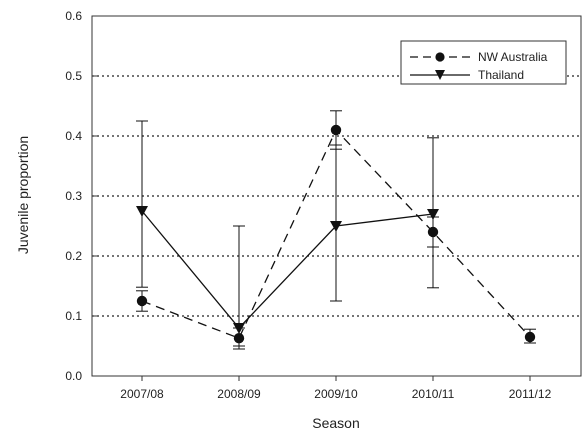  What do you see at coordinates (73, 76) in the screenshot?
I see `y-tick-label: 0.5` at bounding box center [73, 76].